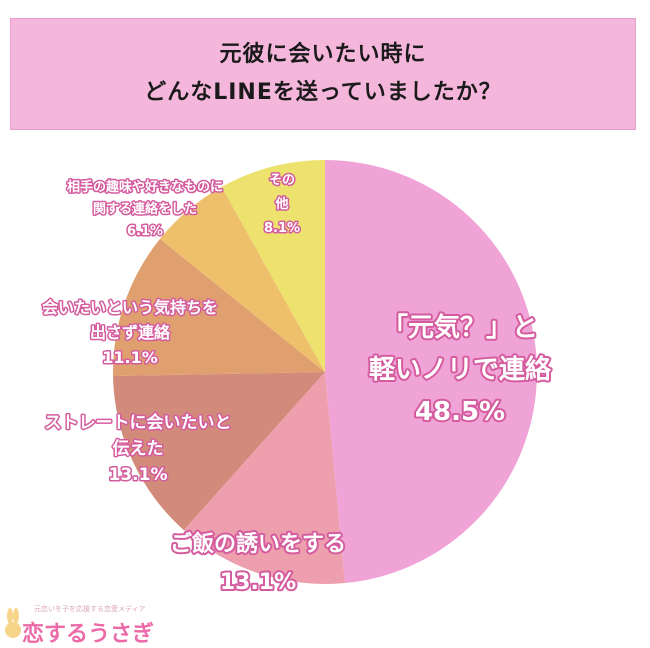 Image resolution: width=650 pixels, height=648 pixels. Describe the element at coordinates (138, 422) in the screenshot. I see `slice-label-2-line-0: ストレートに会いたいと` at that location.